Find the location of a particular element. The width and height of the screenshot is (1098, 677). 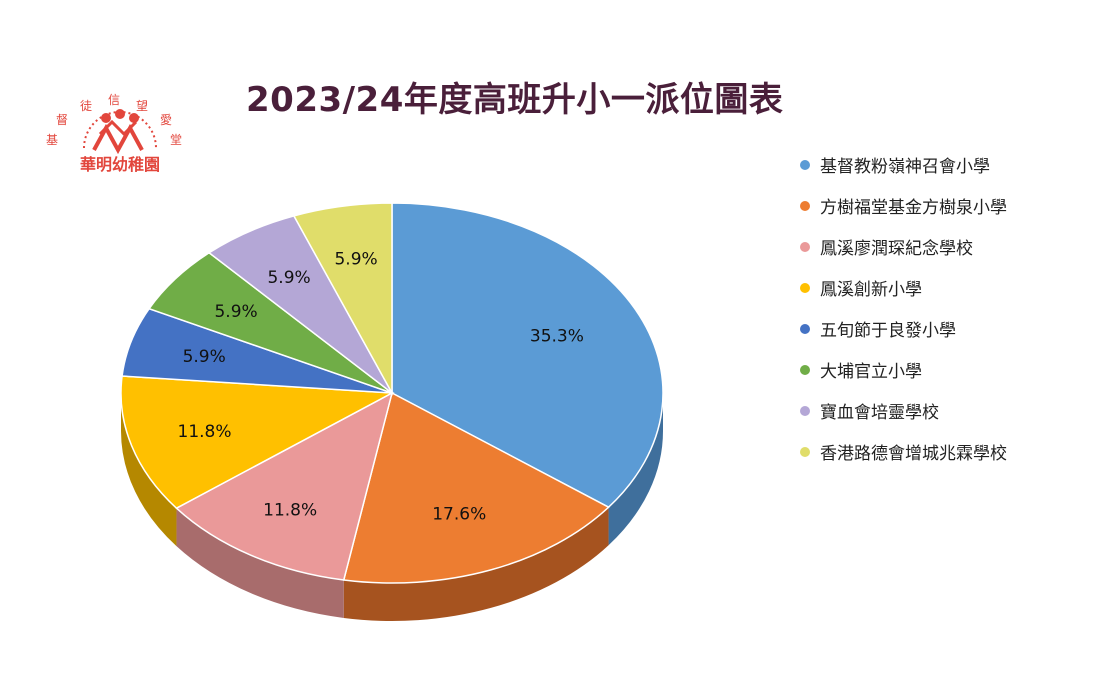

logo-arc-char: 基 is located at coordinates (52, 140).